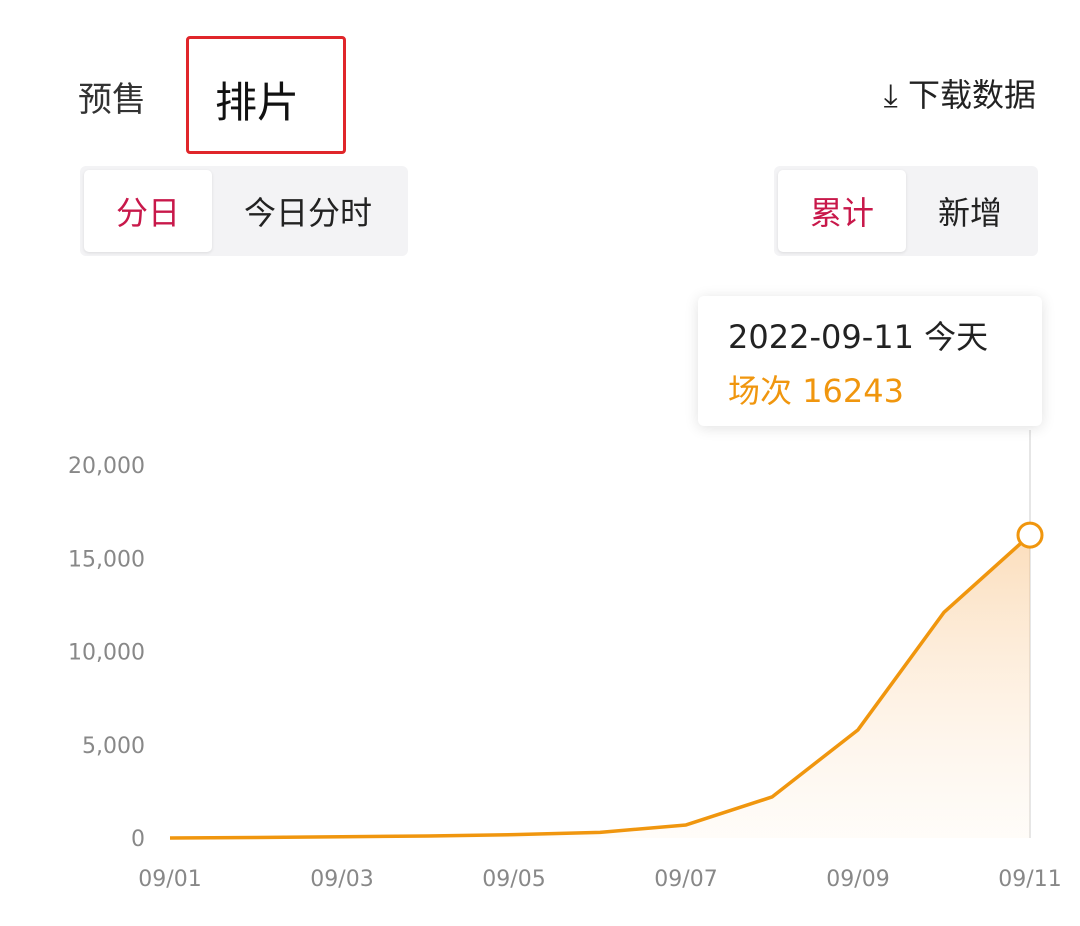 The image size is (1080, 926). I want to click on download-icon: ⤓, so click(895, 95).